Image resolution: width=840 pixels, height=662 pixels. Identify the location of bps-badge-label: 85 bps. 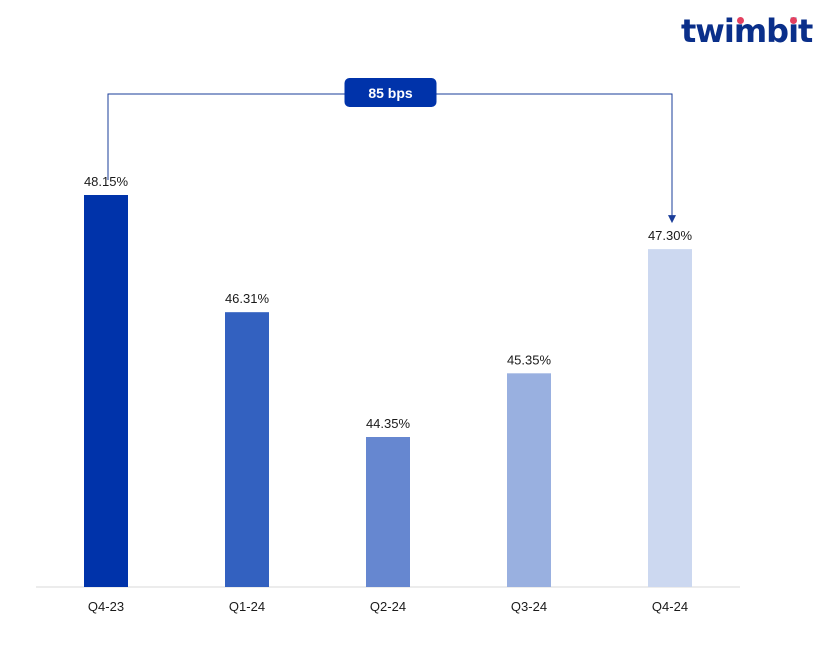
(390, 93).